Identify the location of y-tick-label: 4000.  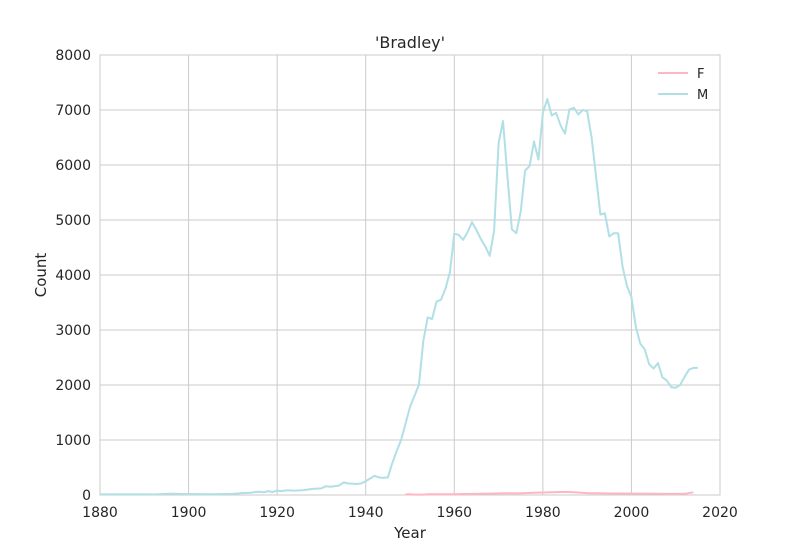
(73, 276).